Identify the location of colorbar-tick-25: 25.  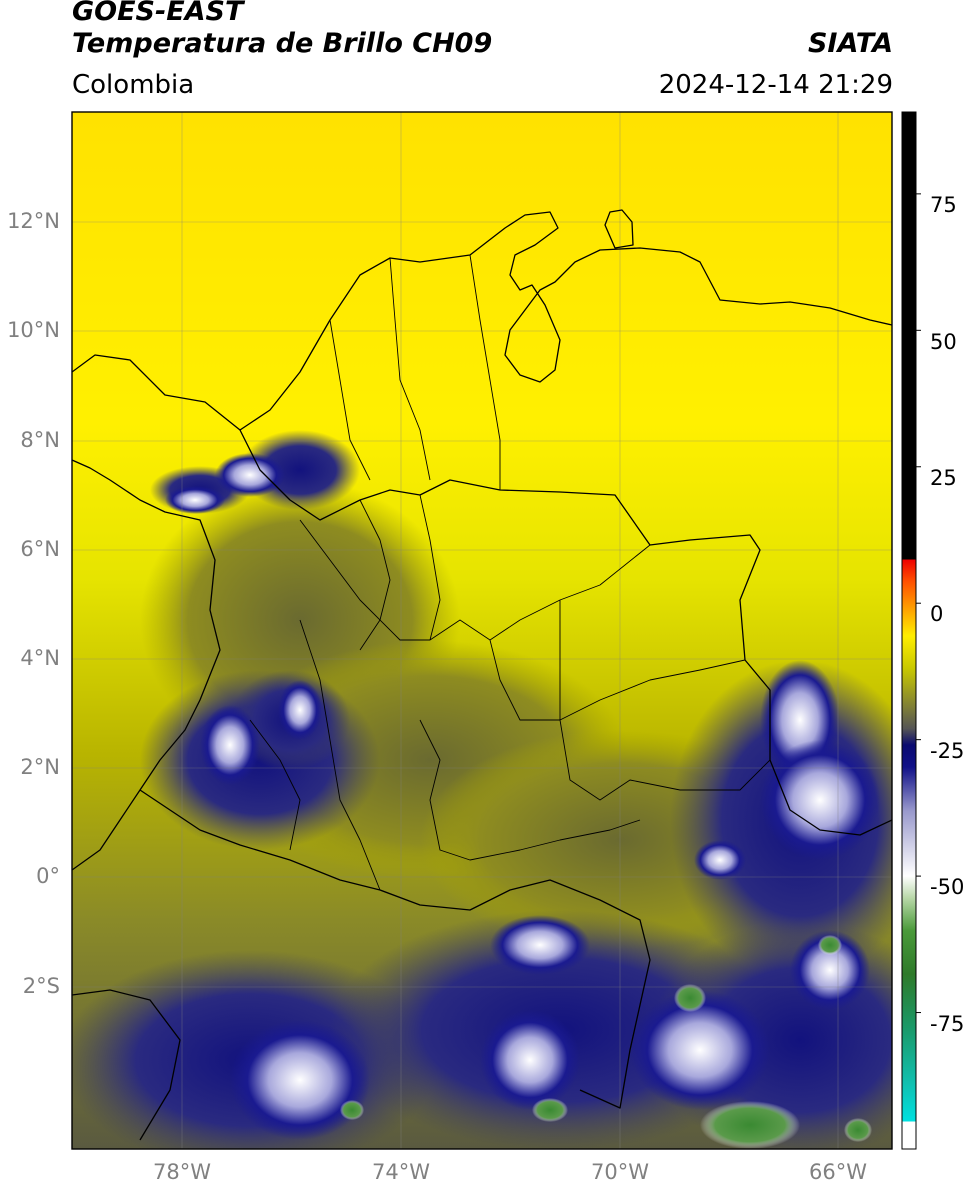
(943, 478).